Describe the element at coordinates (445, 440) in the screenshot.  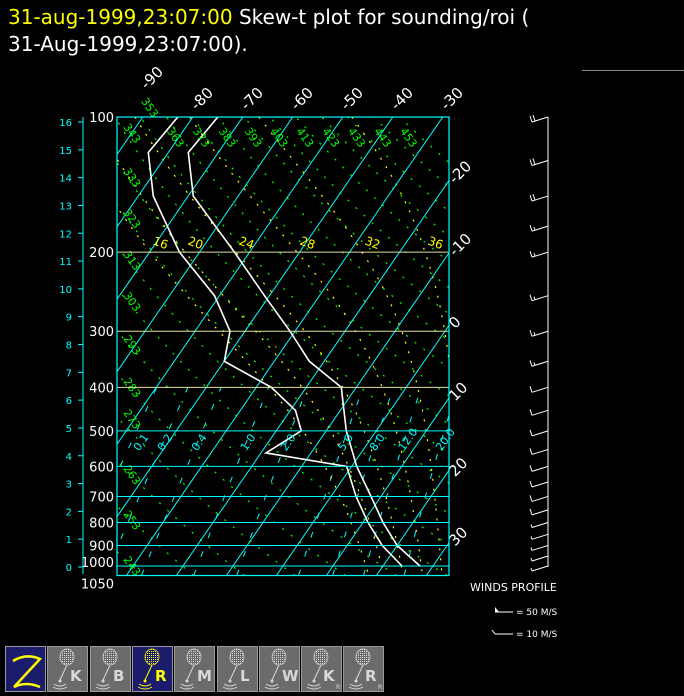
I see `mixing-ratio-label: 20.0` at that location.